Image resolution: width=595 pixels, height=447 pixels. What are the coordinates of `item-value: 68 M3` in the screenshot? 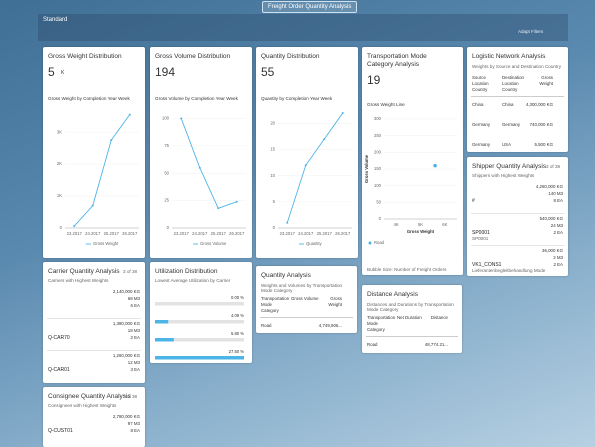 It's located at (133, 298).